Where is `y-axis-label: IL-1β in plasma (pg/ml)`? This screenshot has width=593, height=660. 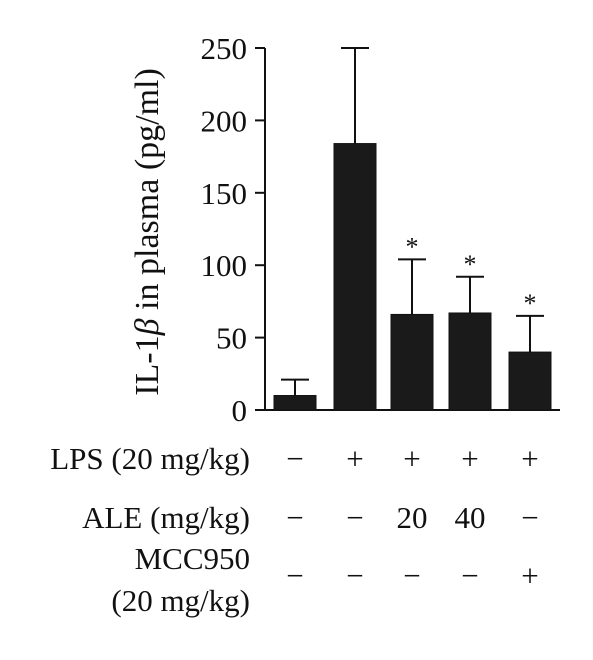 y-axis-label: IL-1β in plasma (pg/ml) is located at coordinates (147, 232).